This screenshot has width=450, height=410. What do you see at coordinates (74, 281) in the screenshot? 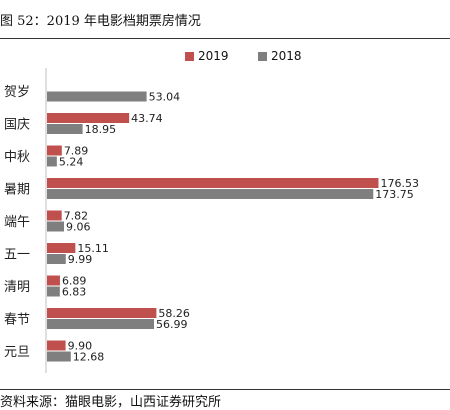
I see `value-label-2019: 6.89` at bounding box center [74, 281].